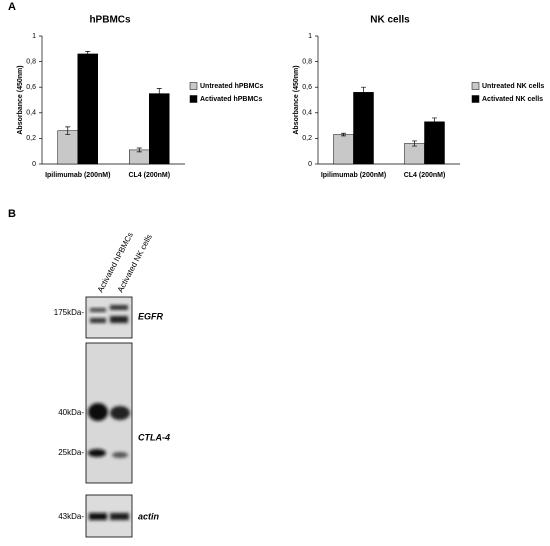  What do you see at coordinates (513, 86) in the screenshot?
I see `legend-label: Untreated NK cells` at bounding box center [513, 86].